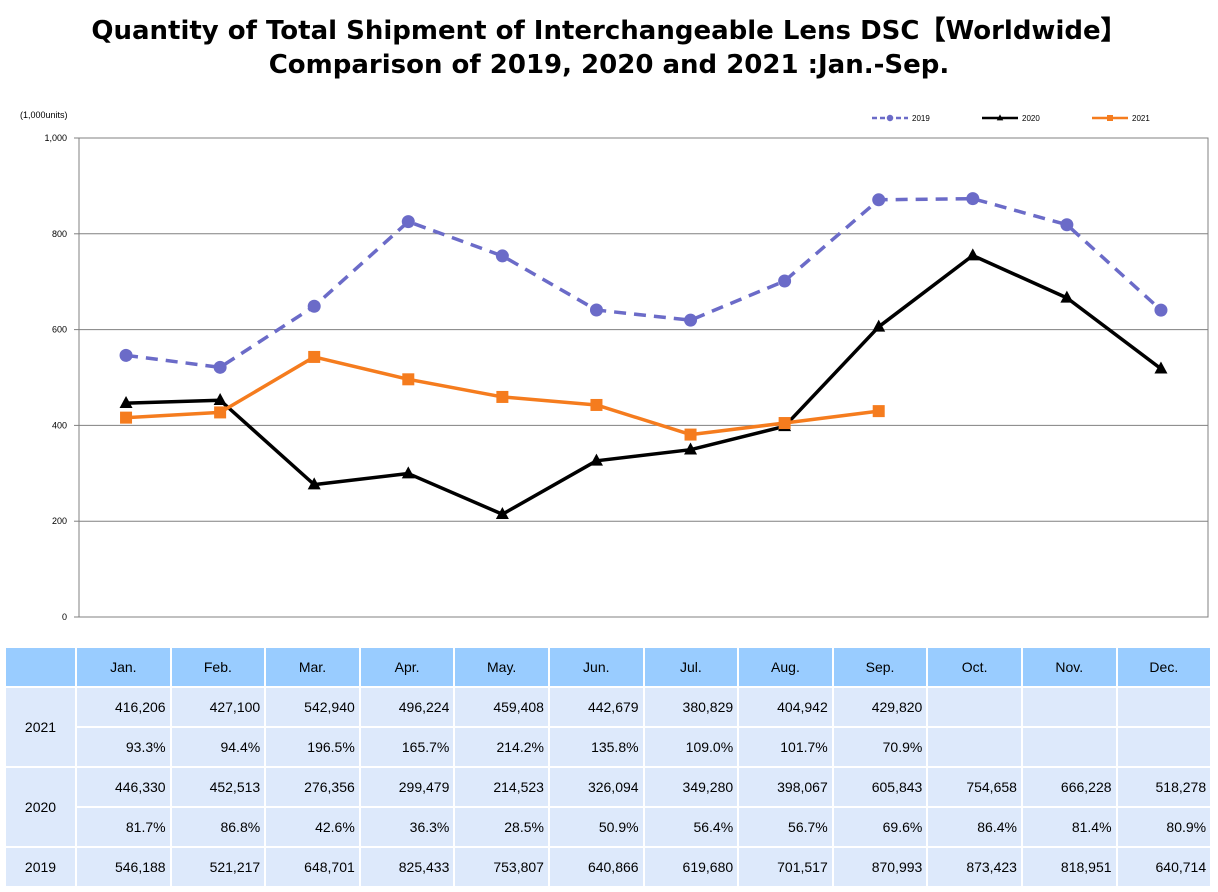  I want to click on legend-label-2019: 2019, so click(921, 118).